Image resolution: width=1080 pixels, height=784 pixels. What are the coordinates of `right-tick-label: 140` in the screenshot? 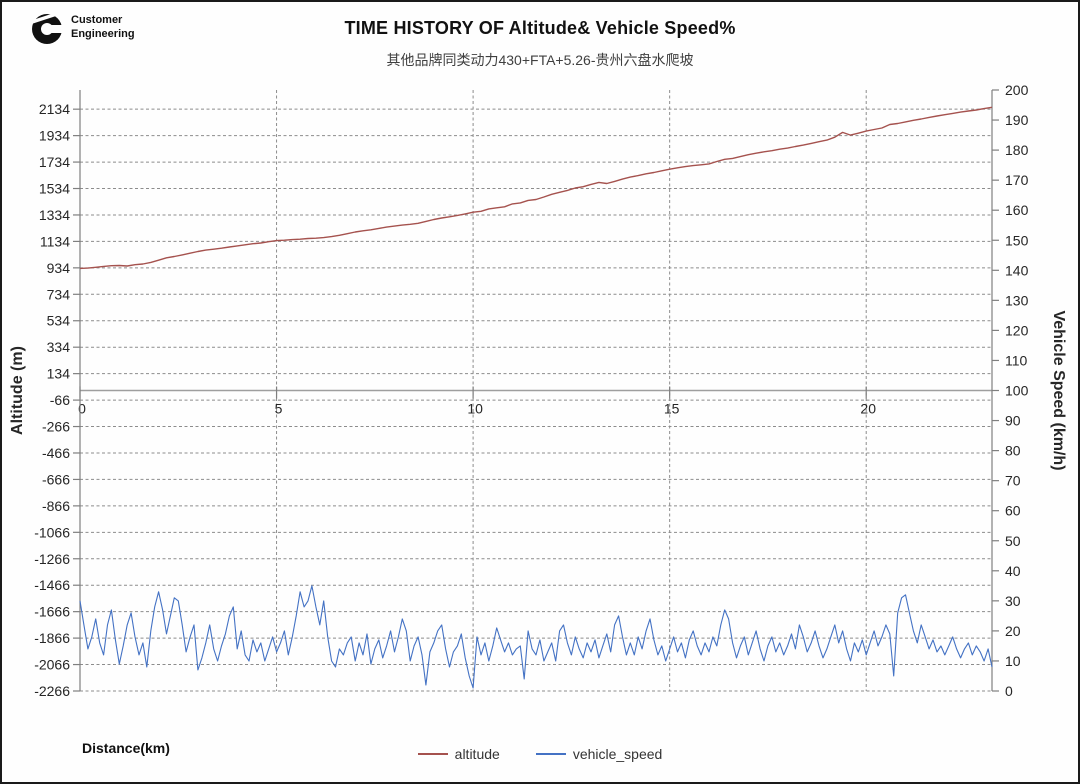 It's located at (1017, 270).